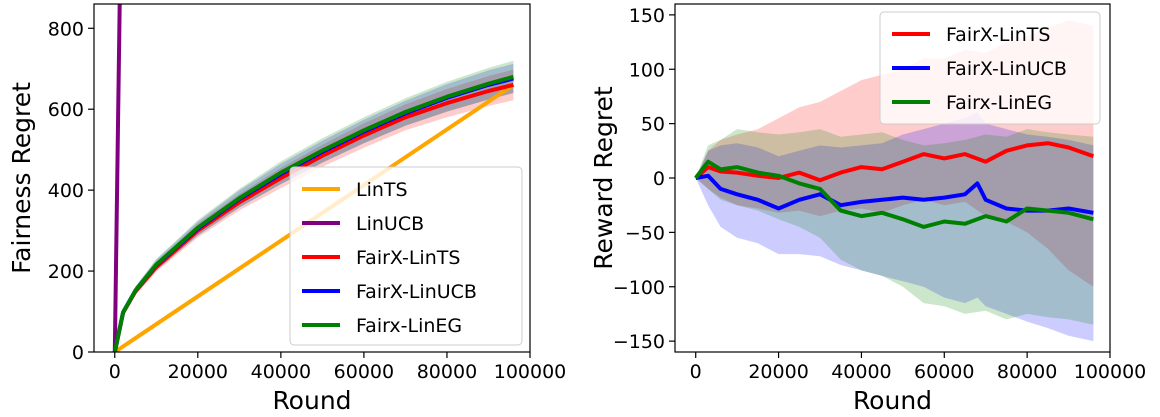  What do you see at coordinates (66, 272) in the screenshot?
I see `y-tick-label: 200` at bounding box center [66, 272].